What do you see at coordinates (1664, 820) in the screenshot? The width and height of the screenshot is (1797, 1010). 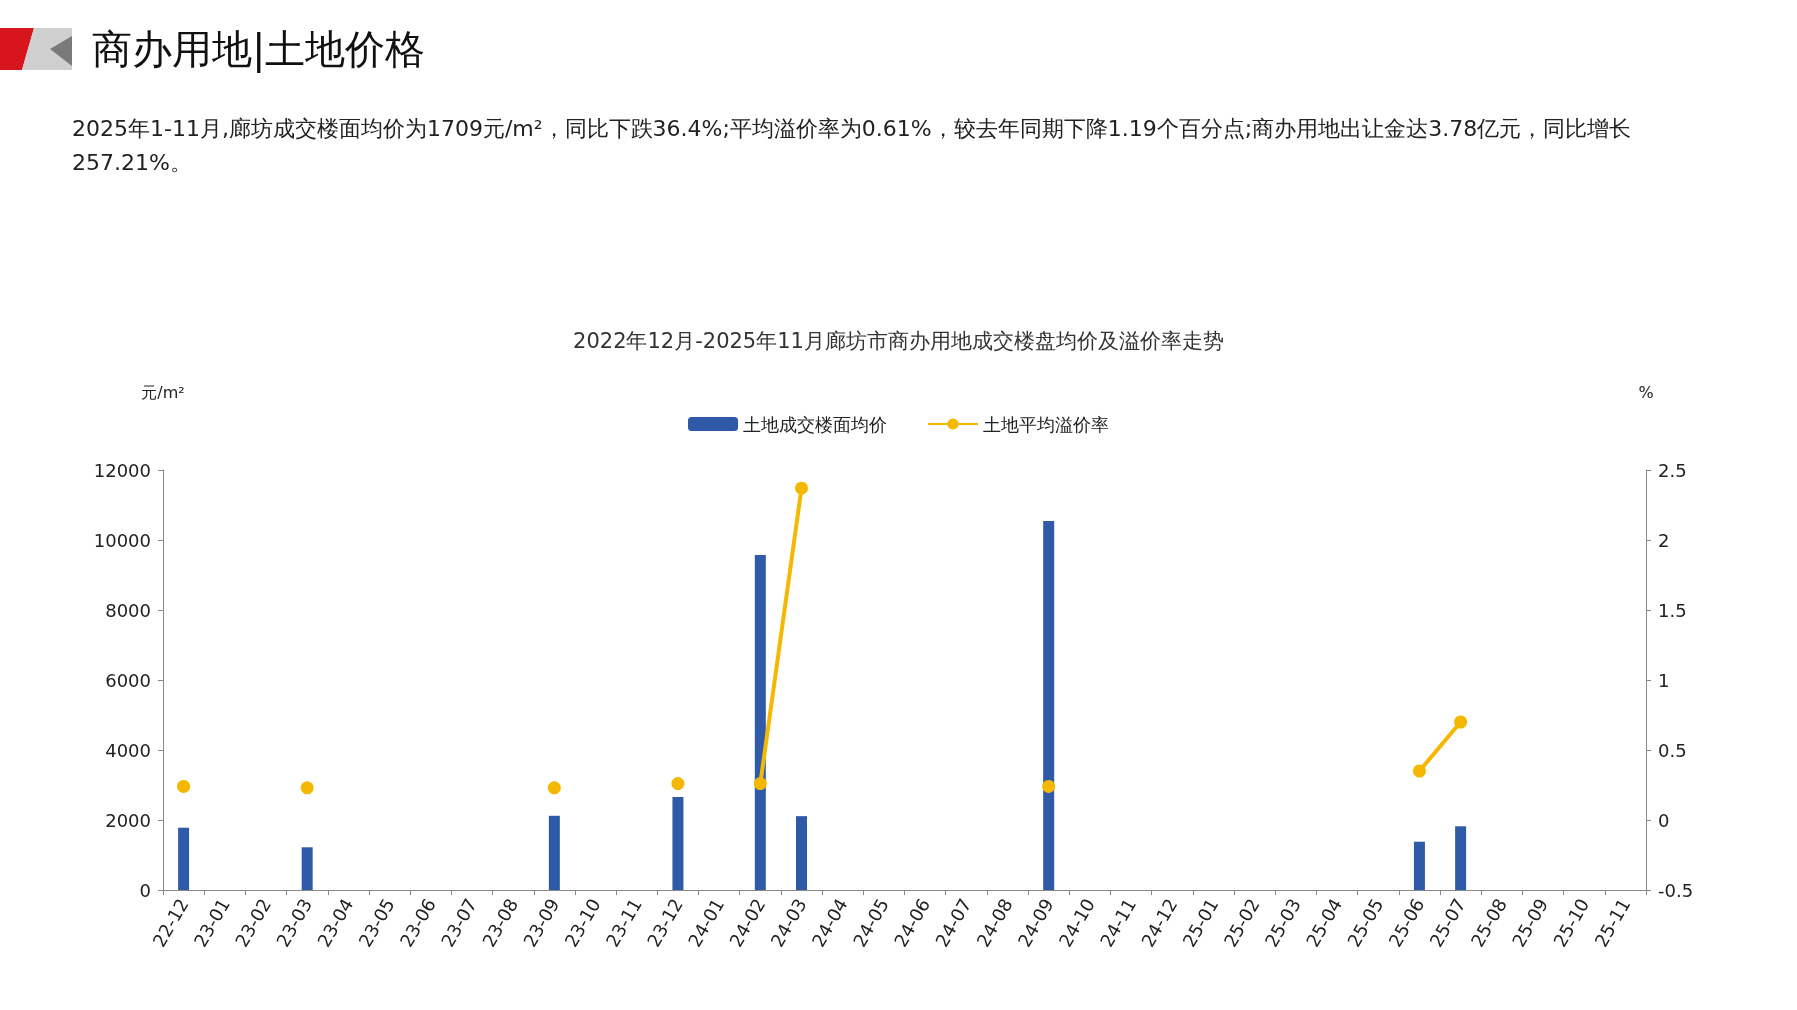 I see `y2-tick-label: 0` at bounding box center [1664, 820].